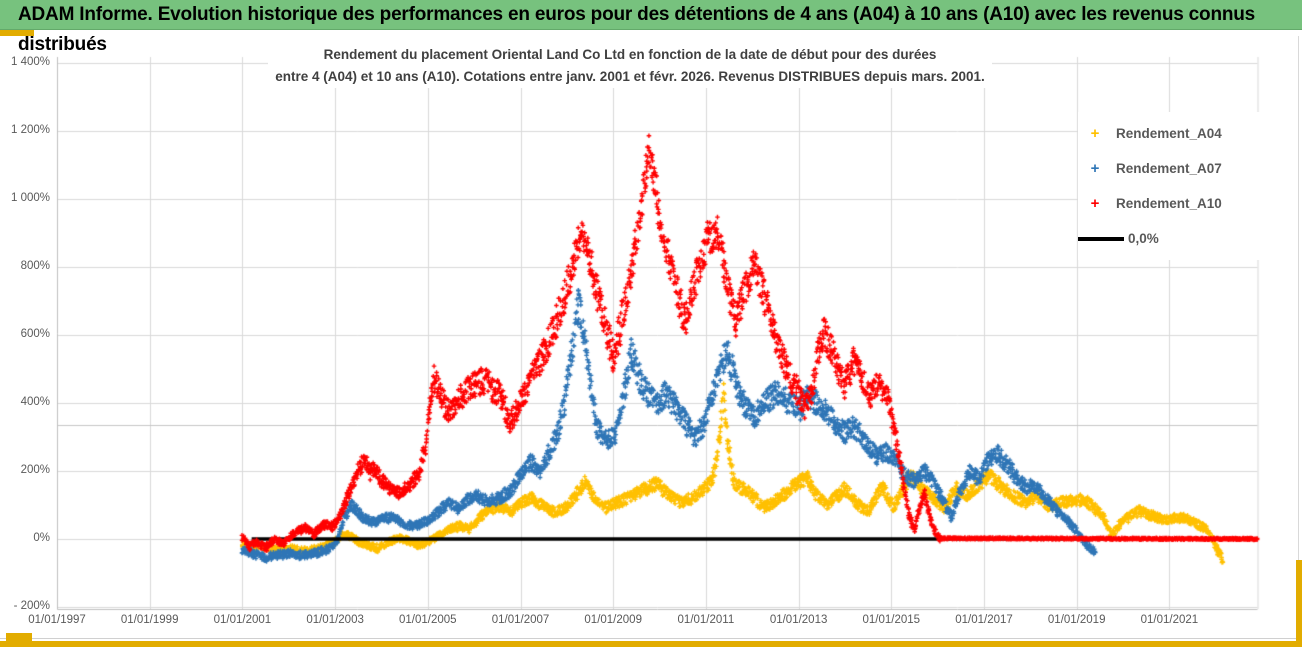  I want to click on zero-line-icon, so click(1101, 238).